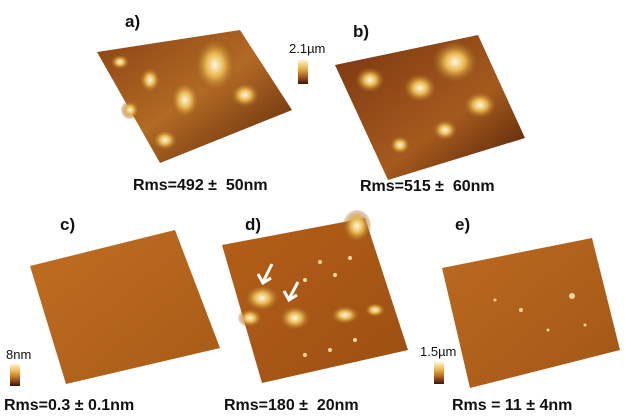 The height and width of the screenshot is (417, 631). Describe the element at coordinates (361, 31) in the screenshot. I see `panel-label-b: b)` at that location.